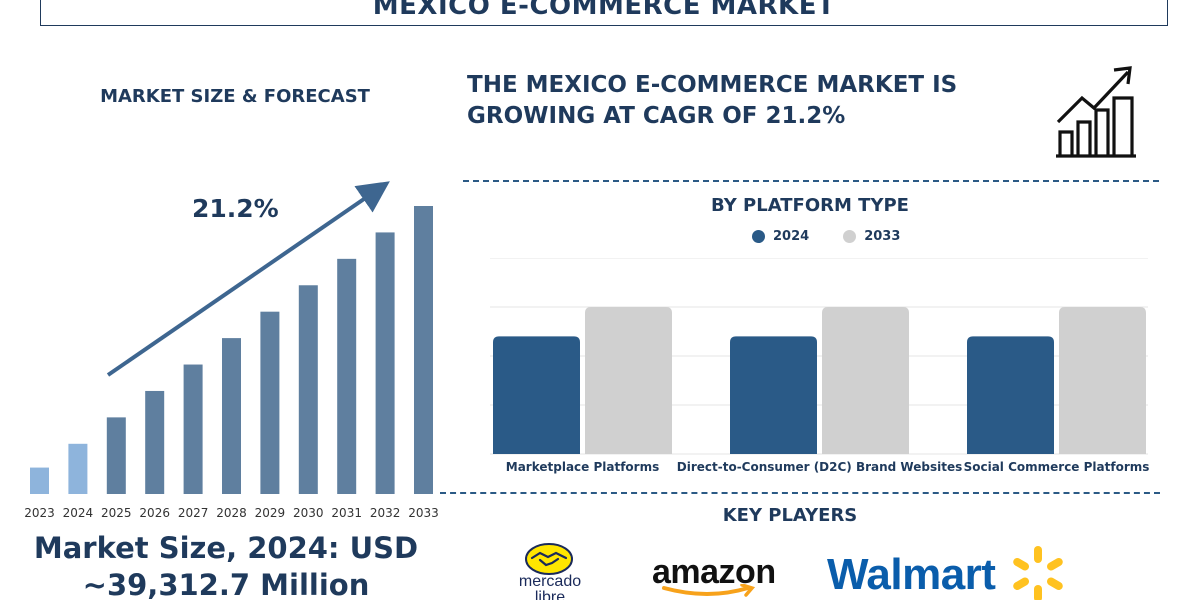 This screenshot has height=600, width=1200. Describe the element at coordinates (270, 513) in the screenshot. I see `forecast-tick-2029: 2029` at that location.